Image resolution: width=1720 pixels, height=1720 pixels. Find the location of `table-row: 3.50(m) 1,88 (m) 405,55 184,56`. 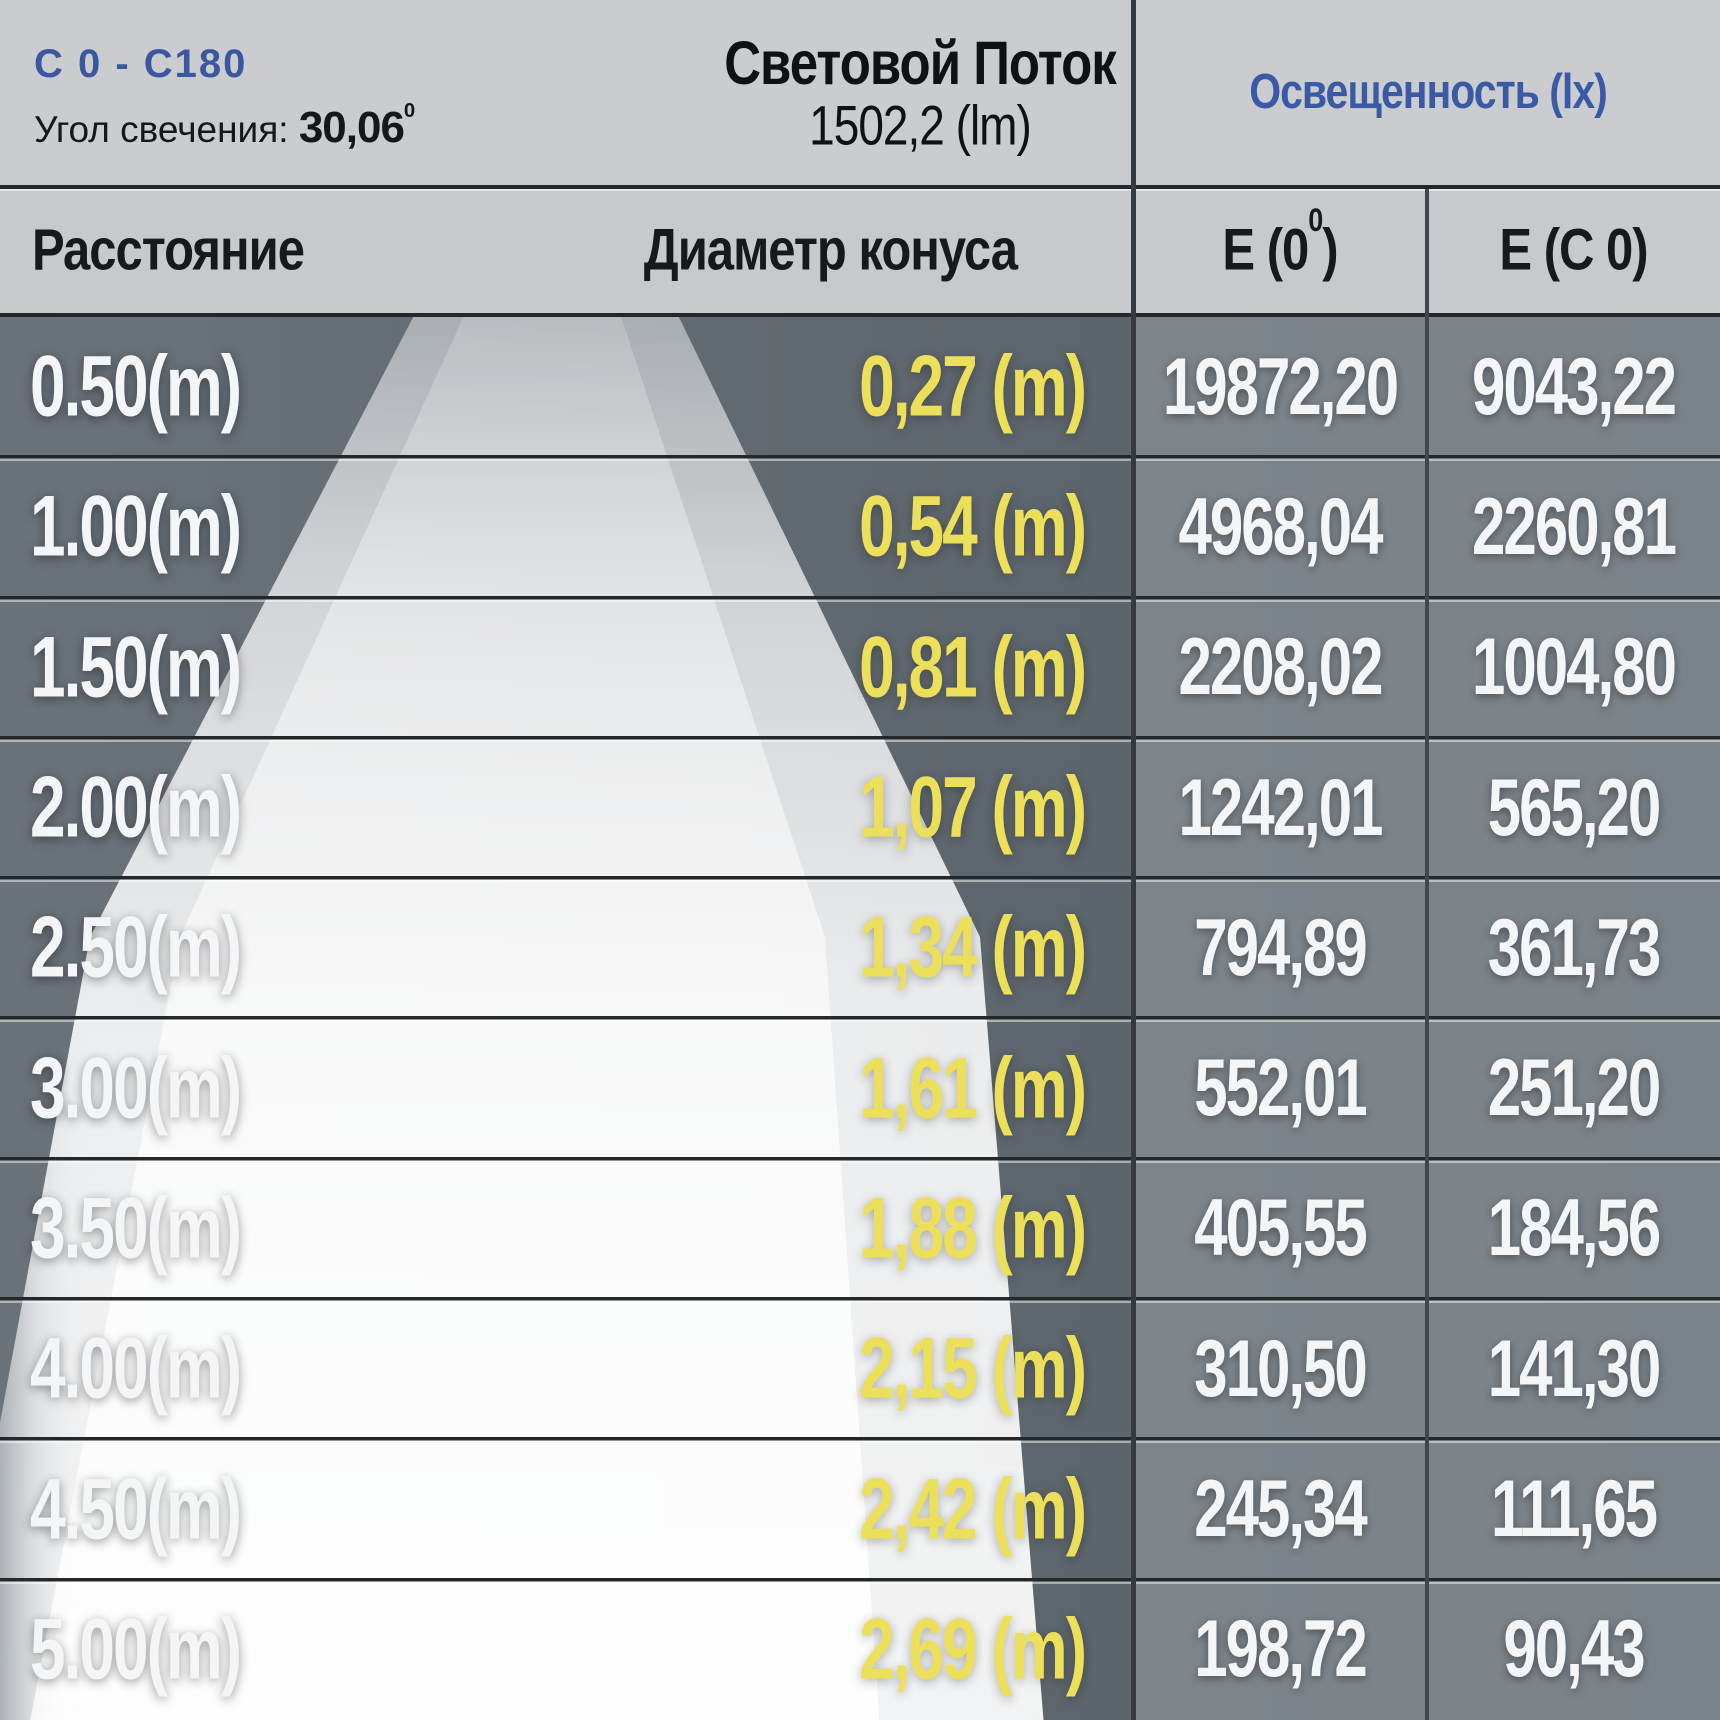

table-row: 3.50(m) 1,88 (m) 405,55 184,56 is located at coordinates (860, 1227).